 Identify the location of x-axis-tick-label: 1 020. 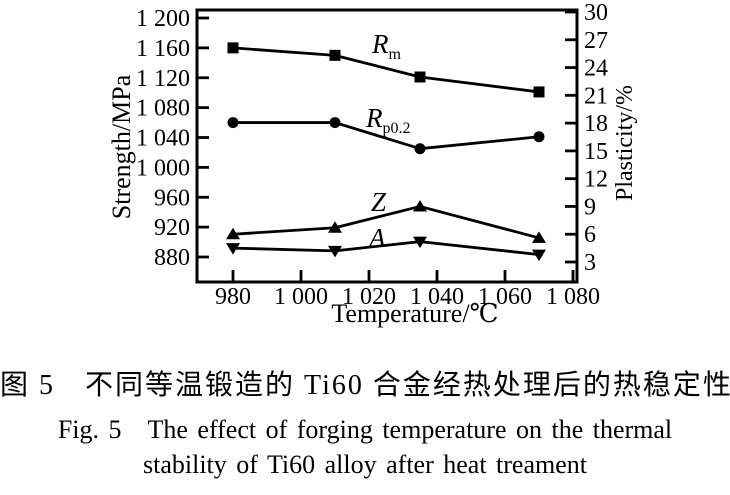
(369, 297).